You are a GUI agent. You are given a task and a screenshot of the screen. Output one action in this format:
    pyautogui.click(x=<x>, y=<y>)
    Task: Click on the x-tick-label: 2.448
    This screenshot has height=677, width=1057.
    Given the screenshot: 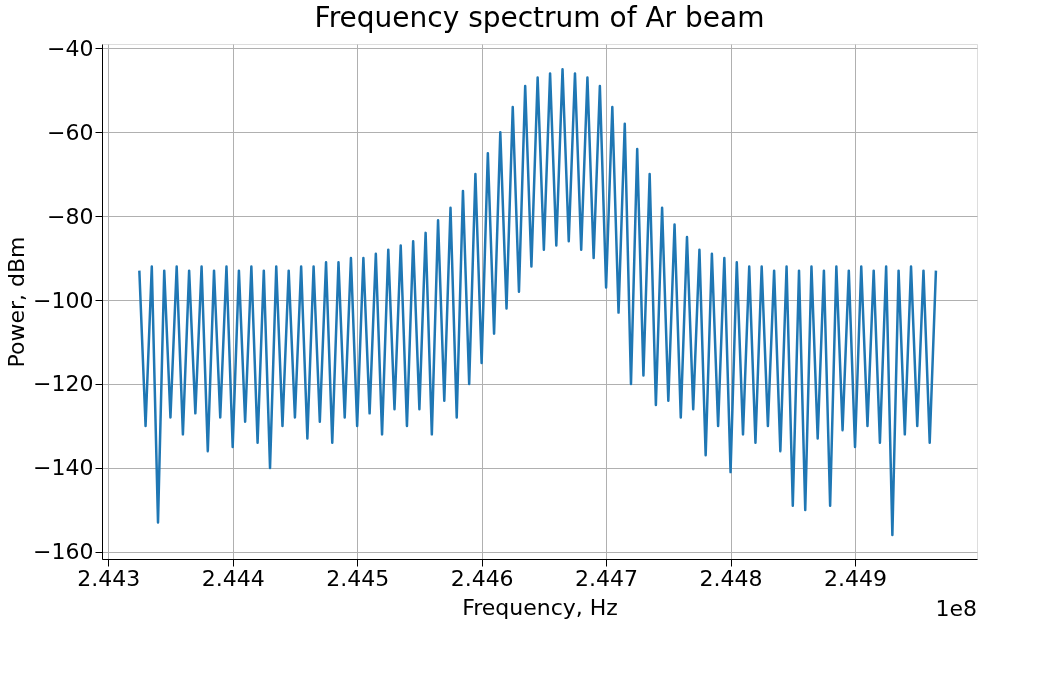 What is the action you would take?
    pyautogui.click(x=731, y=578)
    